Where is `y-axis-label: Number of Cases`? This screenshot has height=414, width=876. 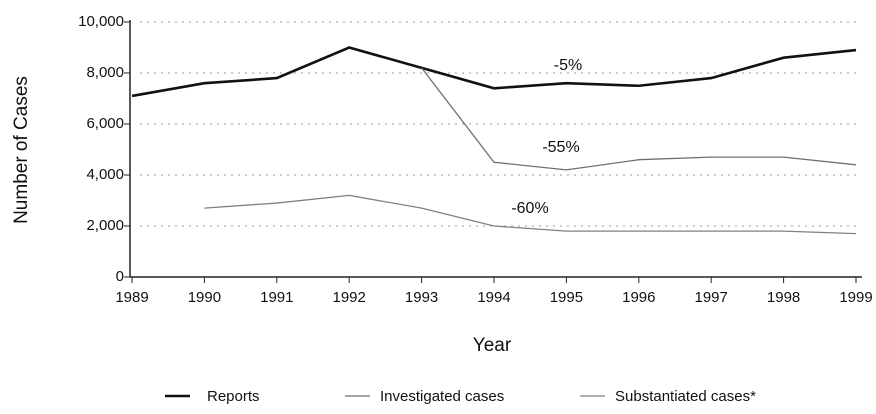 y-axis-label: Number of Cases is located at coordinates (21, 150).